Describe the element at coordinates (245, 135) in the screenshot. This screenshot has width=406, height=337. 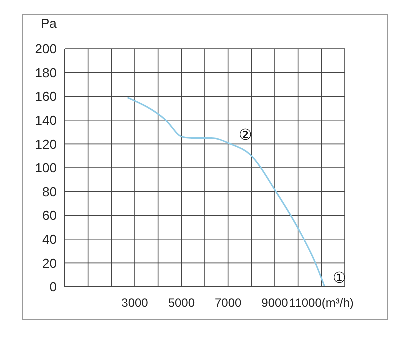
I see `annotation: ②` at that location.